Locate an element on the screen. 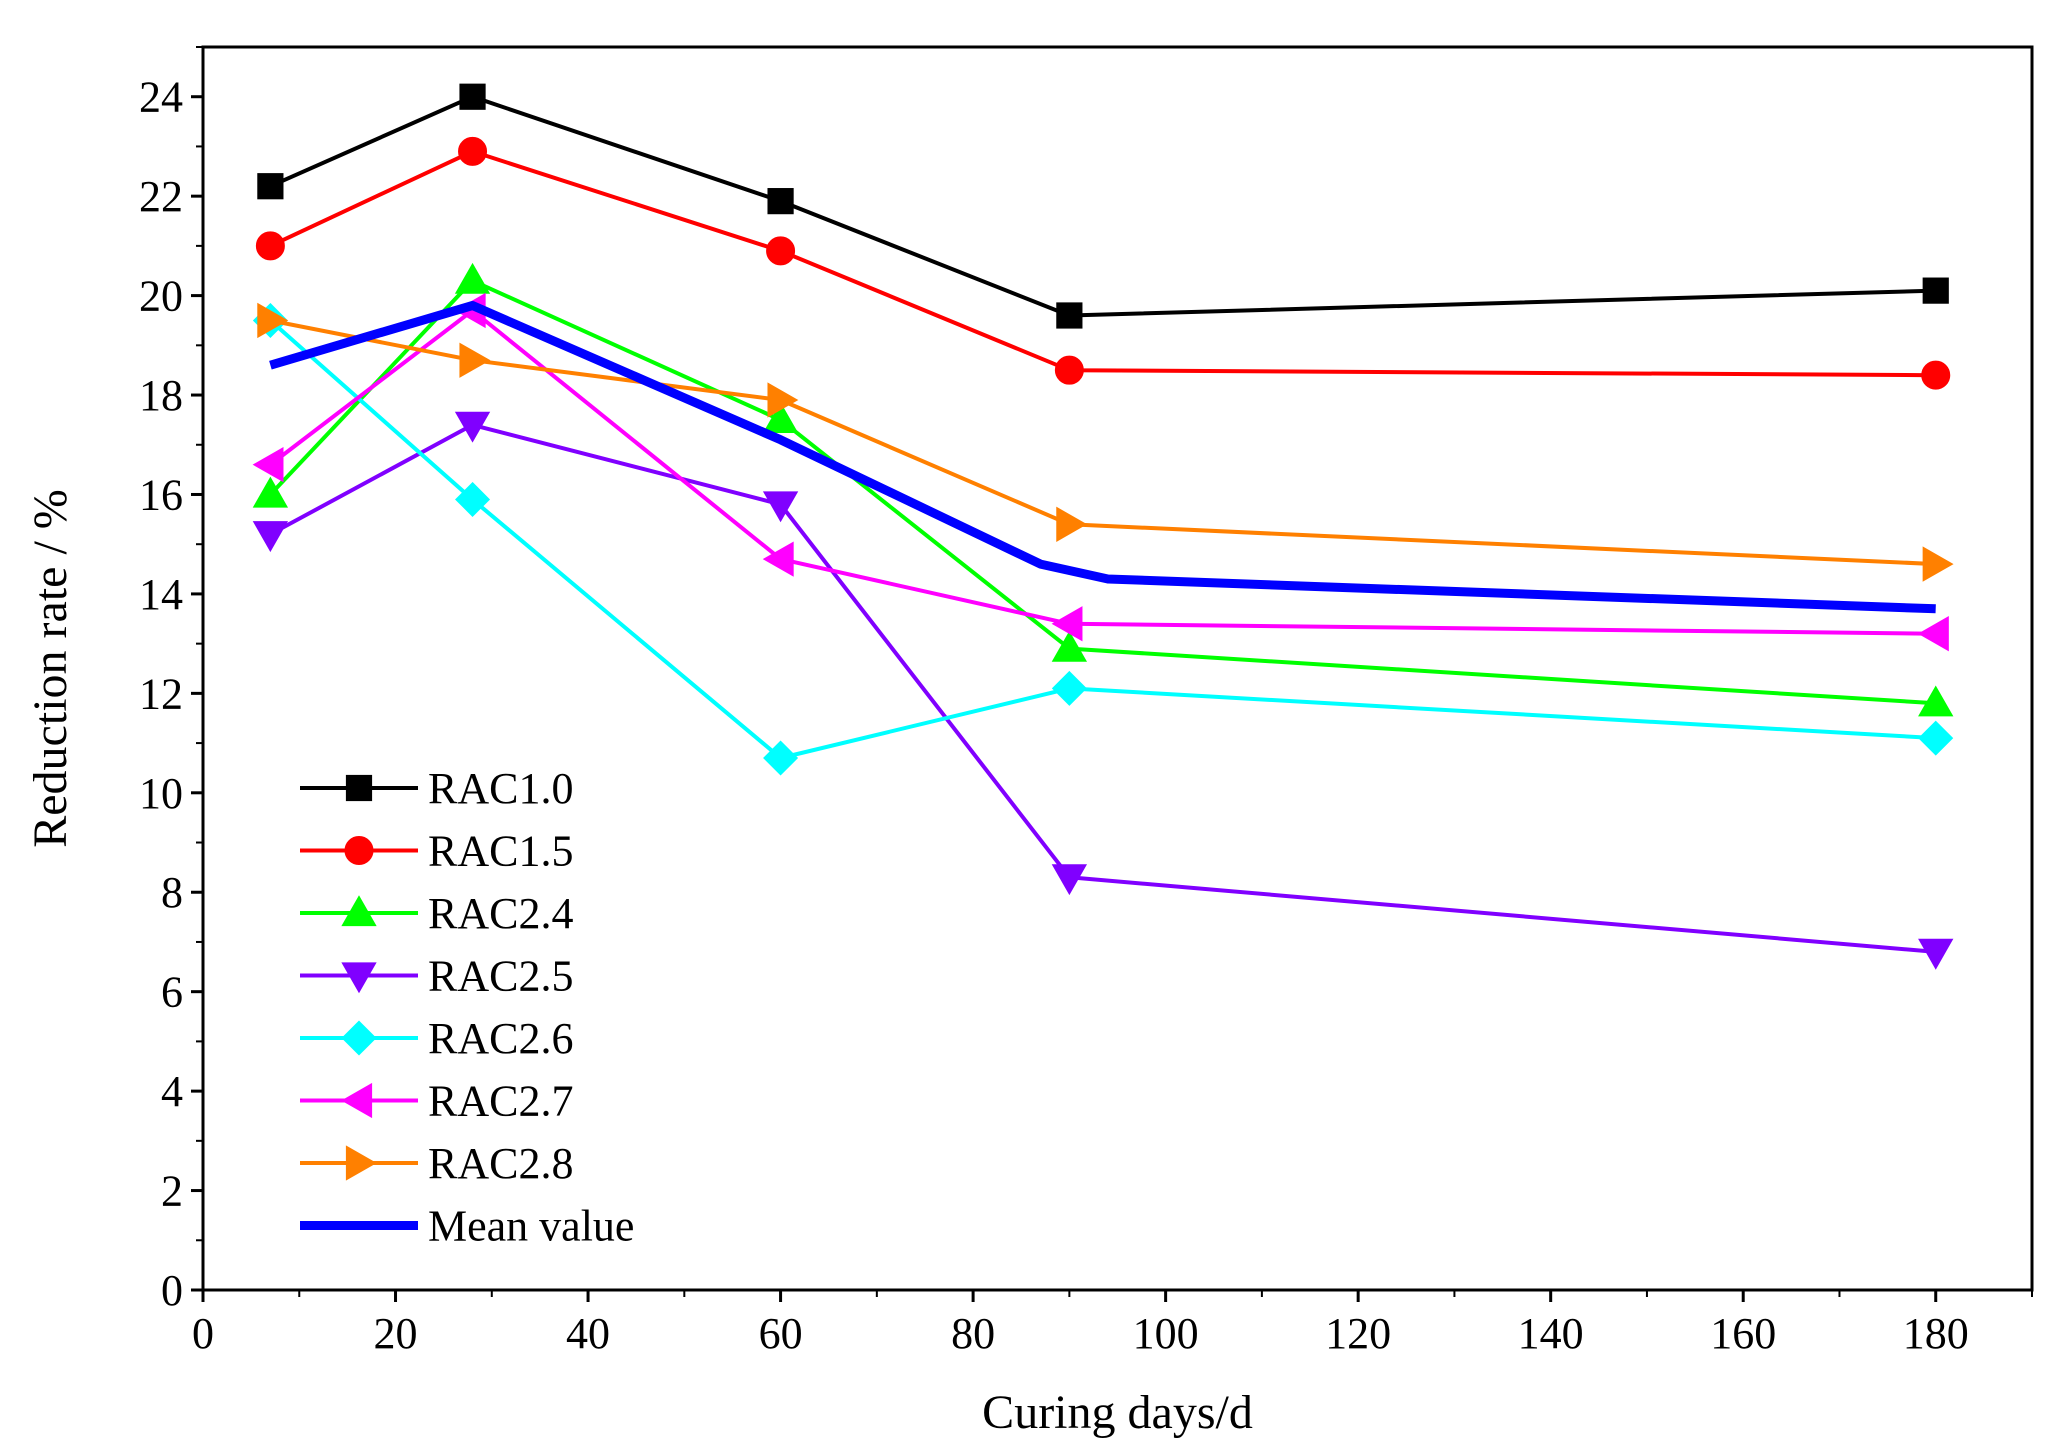 Image resolution: width=2062 pixels, height=1456 pixels. legend-label: RAC2.5 is located at coordinates (500, 976).